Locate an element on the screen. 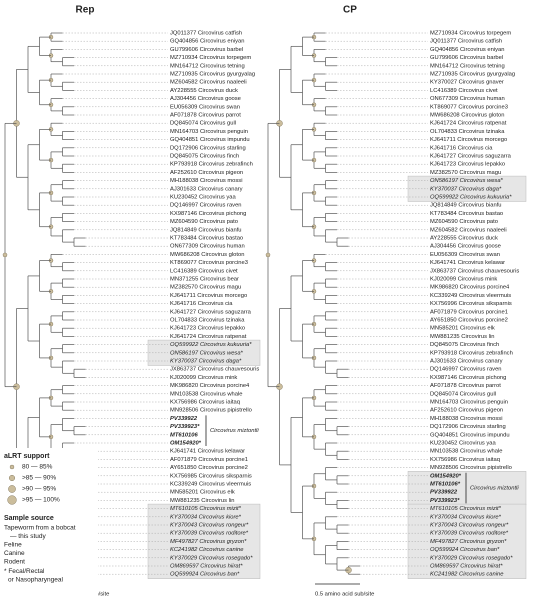 This screenshot has height=603, width=550. tree-title: CP is located at coordinates (350, 10).